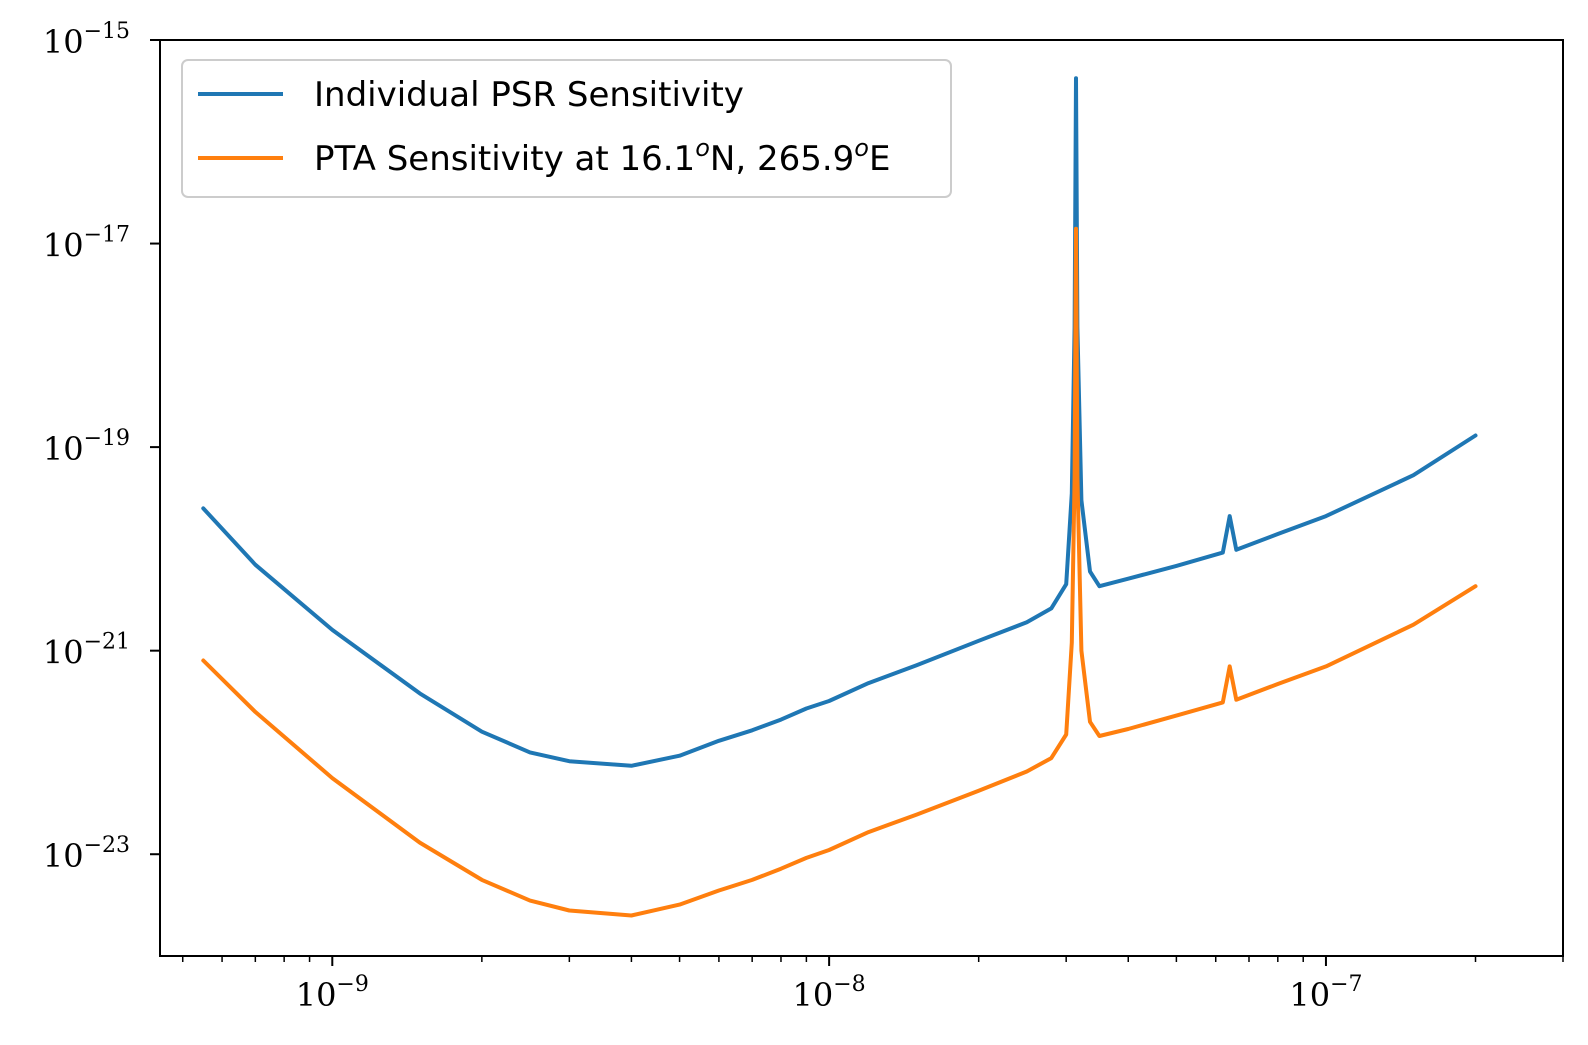  I want to click on y-tick-label-1: 10−15, so click(86, 40).